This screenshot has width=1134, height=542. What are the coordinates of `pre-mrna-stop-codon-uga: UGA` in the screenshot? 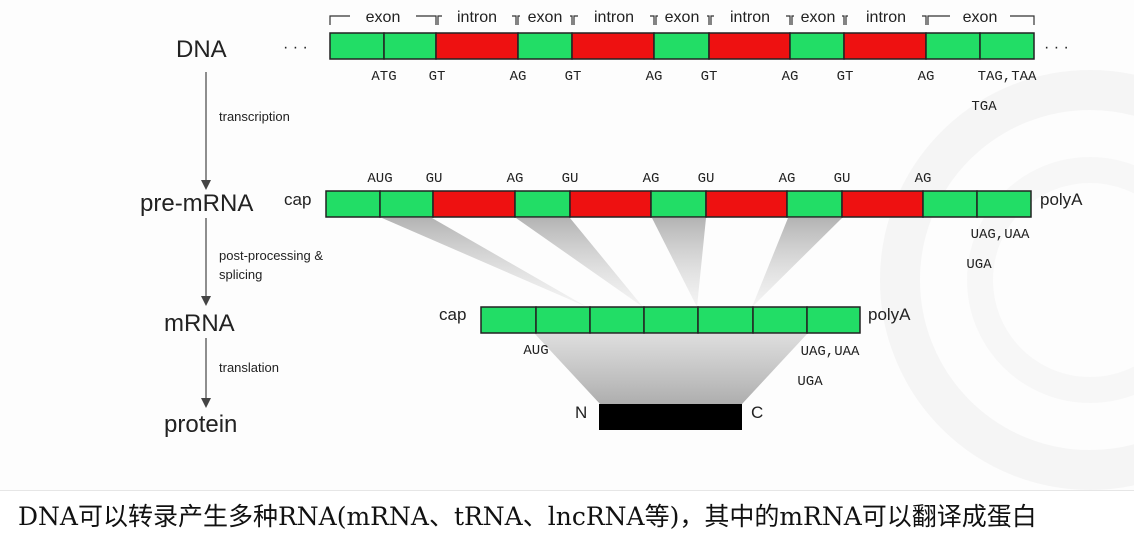 It's located at (979, 265).